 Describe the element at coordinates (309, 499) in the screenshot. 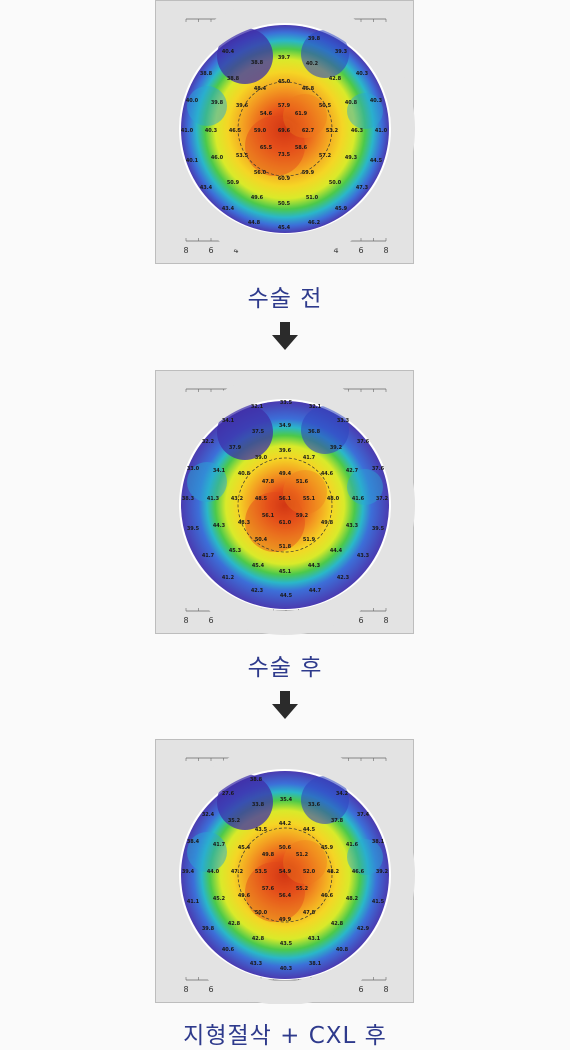

I see `map-value-label: 55.1` at that location.